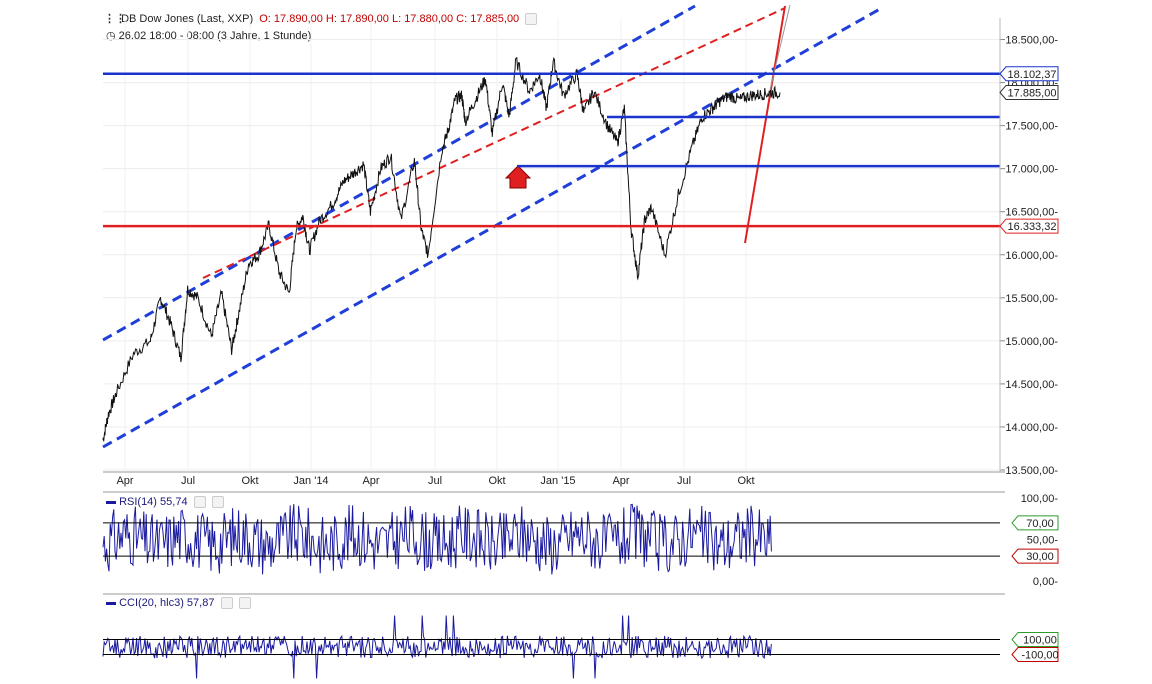  I want to click on y-tick-label: 17.500,00-, so click(1031, 127).